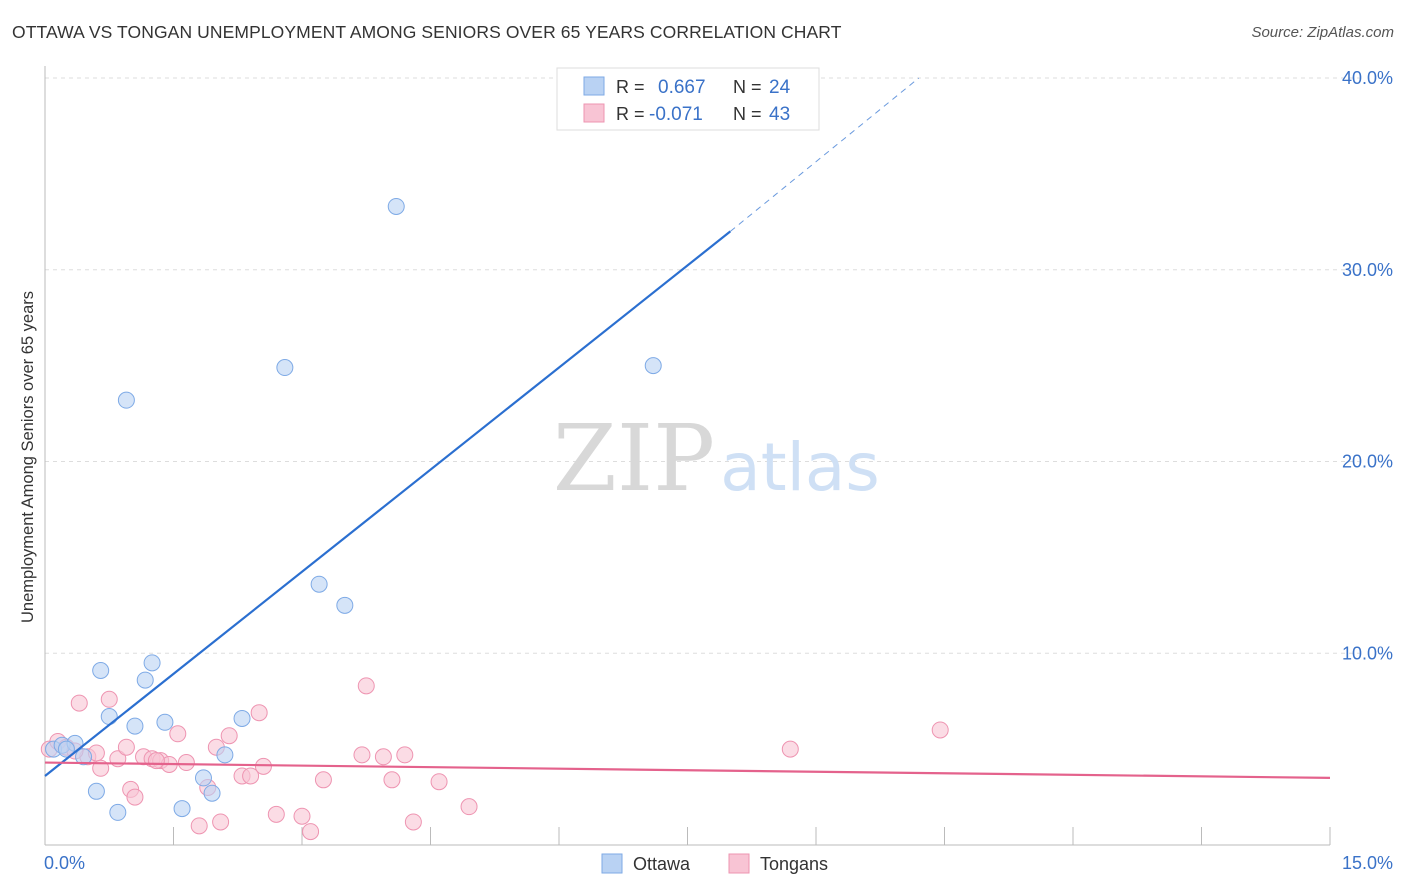 The image size is (1406, 892). I want to click on stats-ottawa-r-label: R =, so click(630, 87).